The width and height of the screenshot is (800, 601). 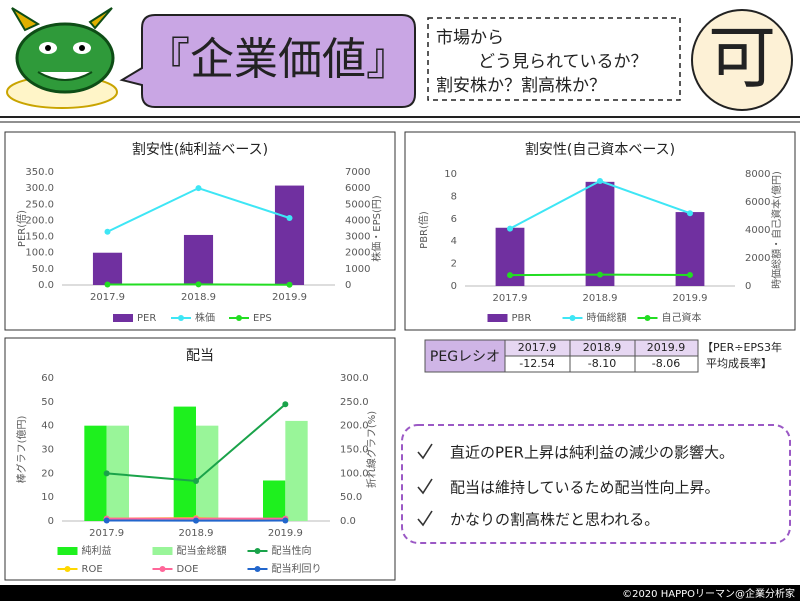 What do you see at coordinates (357, 204) in the screenshot?
I see `y2-tick-label: 5000` at bounding box center [357, 204].